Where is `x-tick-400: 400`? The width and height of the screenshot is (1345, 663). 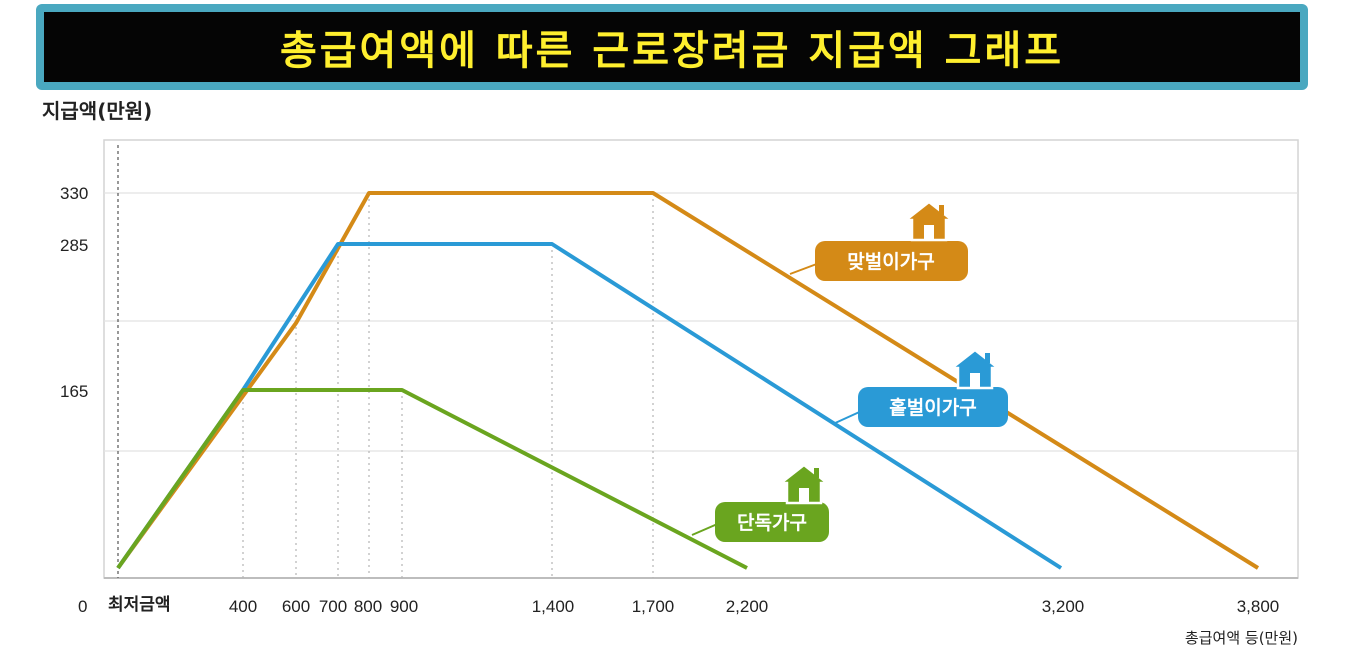 x-tick-400: 400 is located at coordinates (243, 606).